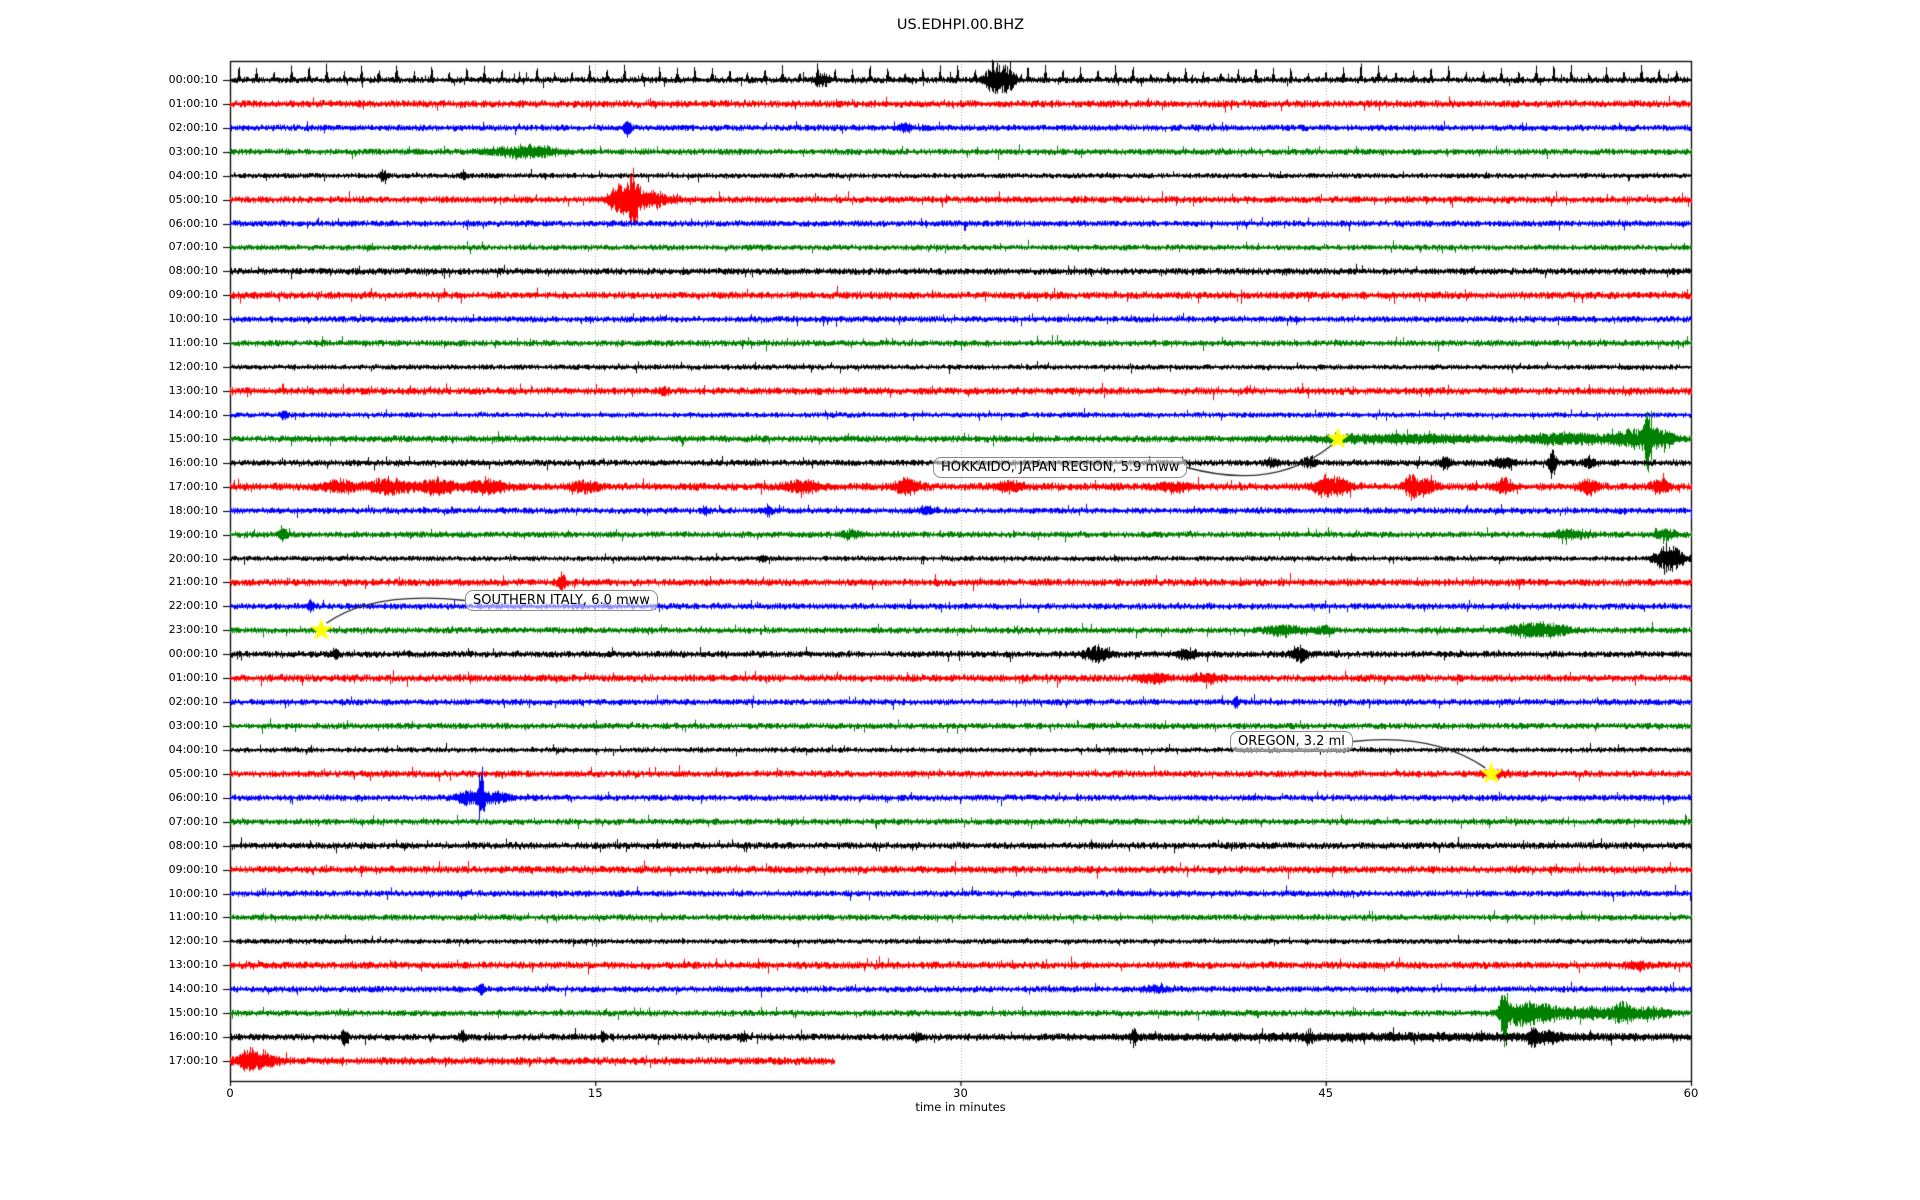  Describe the element at coordinates (1326, 1093) in the screenshot. I see `x-tick-label: 45` at that location.